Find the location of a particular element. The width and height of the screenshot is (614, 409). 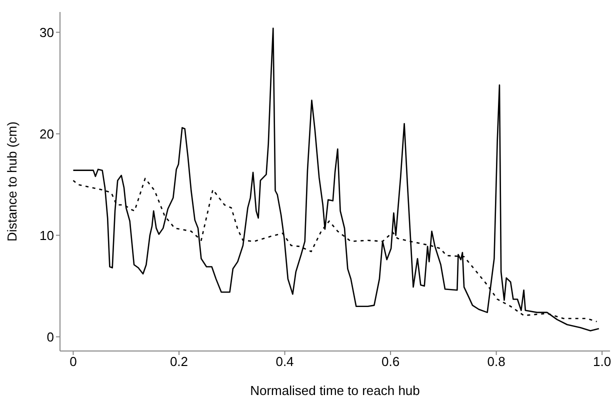

y-tick-label: 30 is located at coordinates (47, 32).